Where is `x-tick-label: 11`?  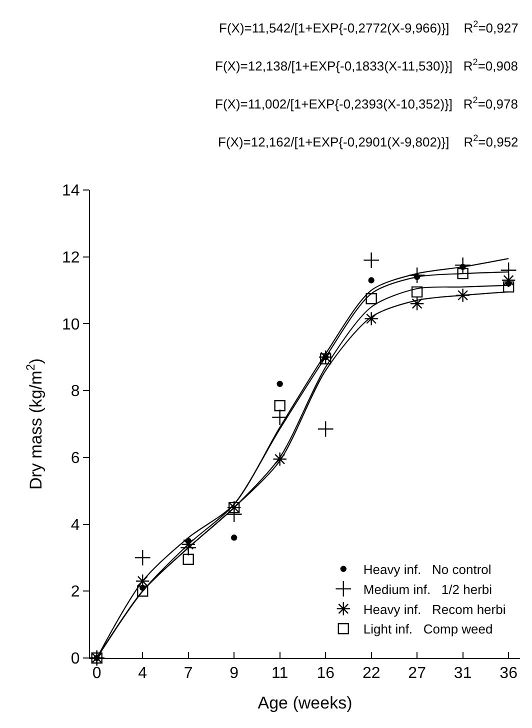
x-tick-label: 11 is located at coordinates (280, 673).